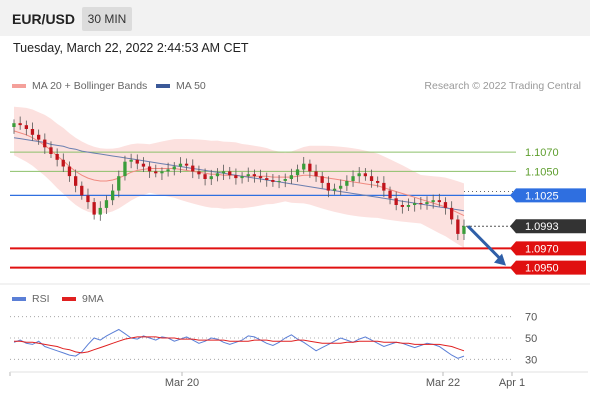 The width and height of the screenshot is (590, 400). Describe the element at coordinates (191, 86) in the screenshot. I see `ma50-label: MA 50` at that location.